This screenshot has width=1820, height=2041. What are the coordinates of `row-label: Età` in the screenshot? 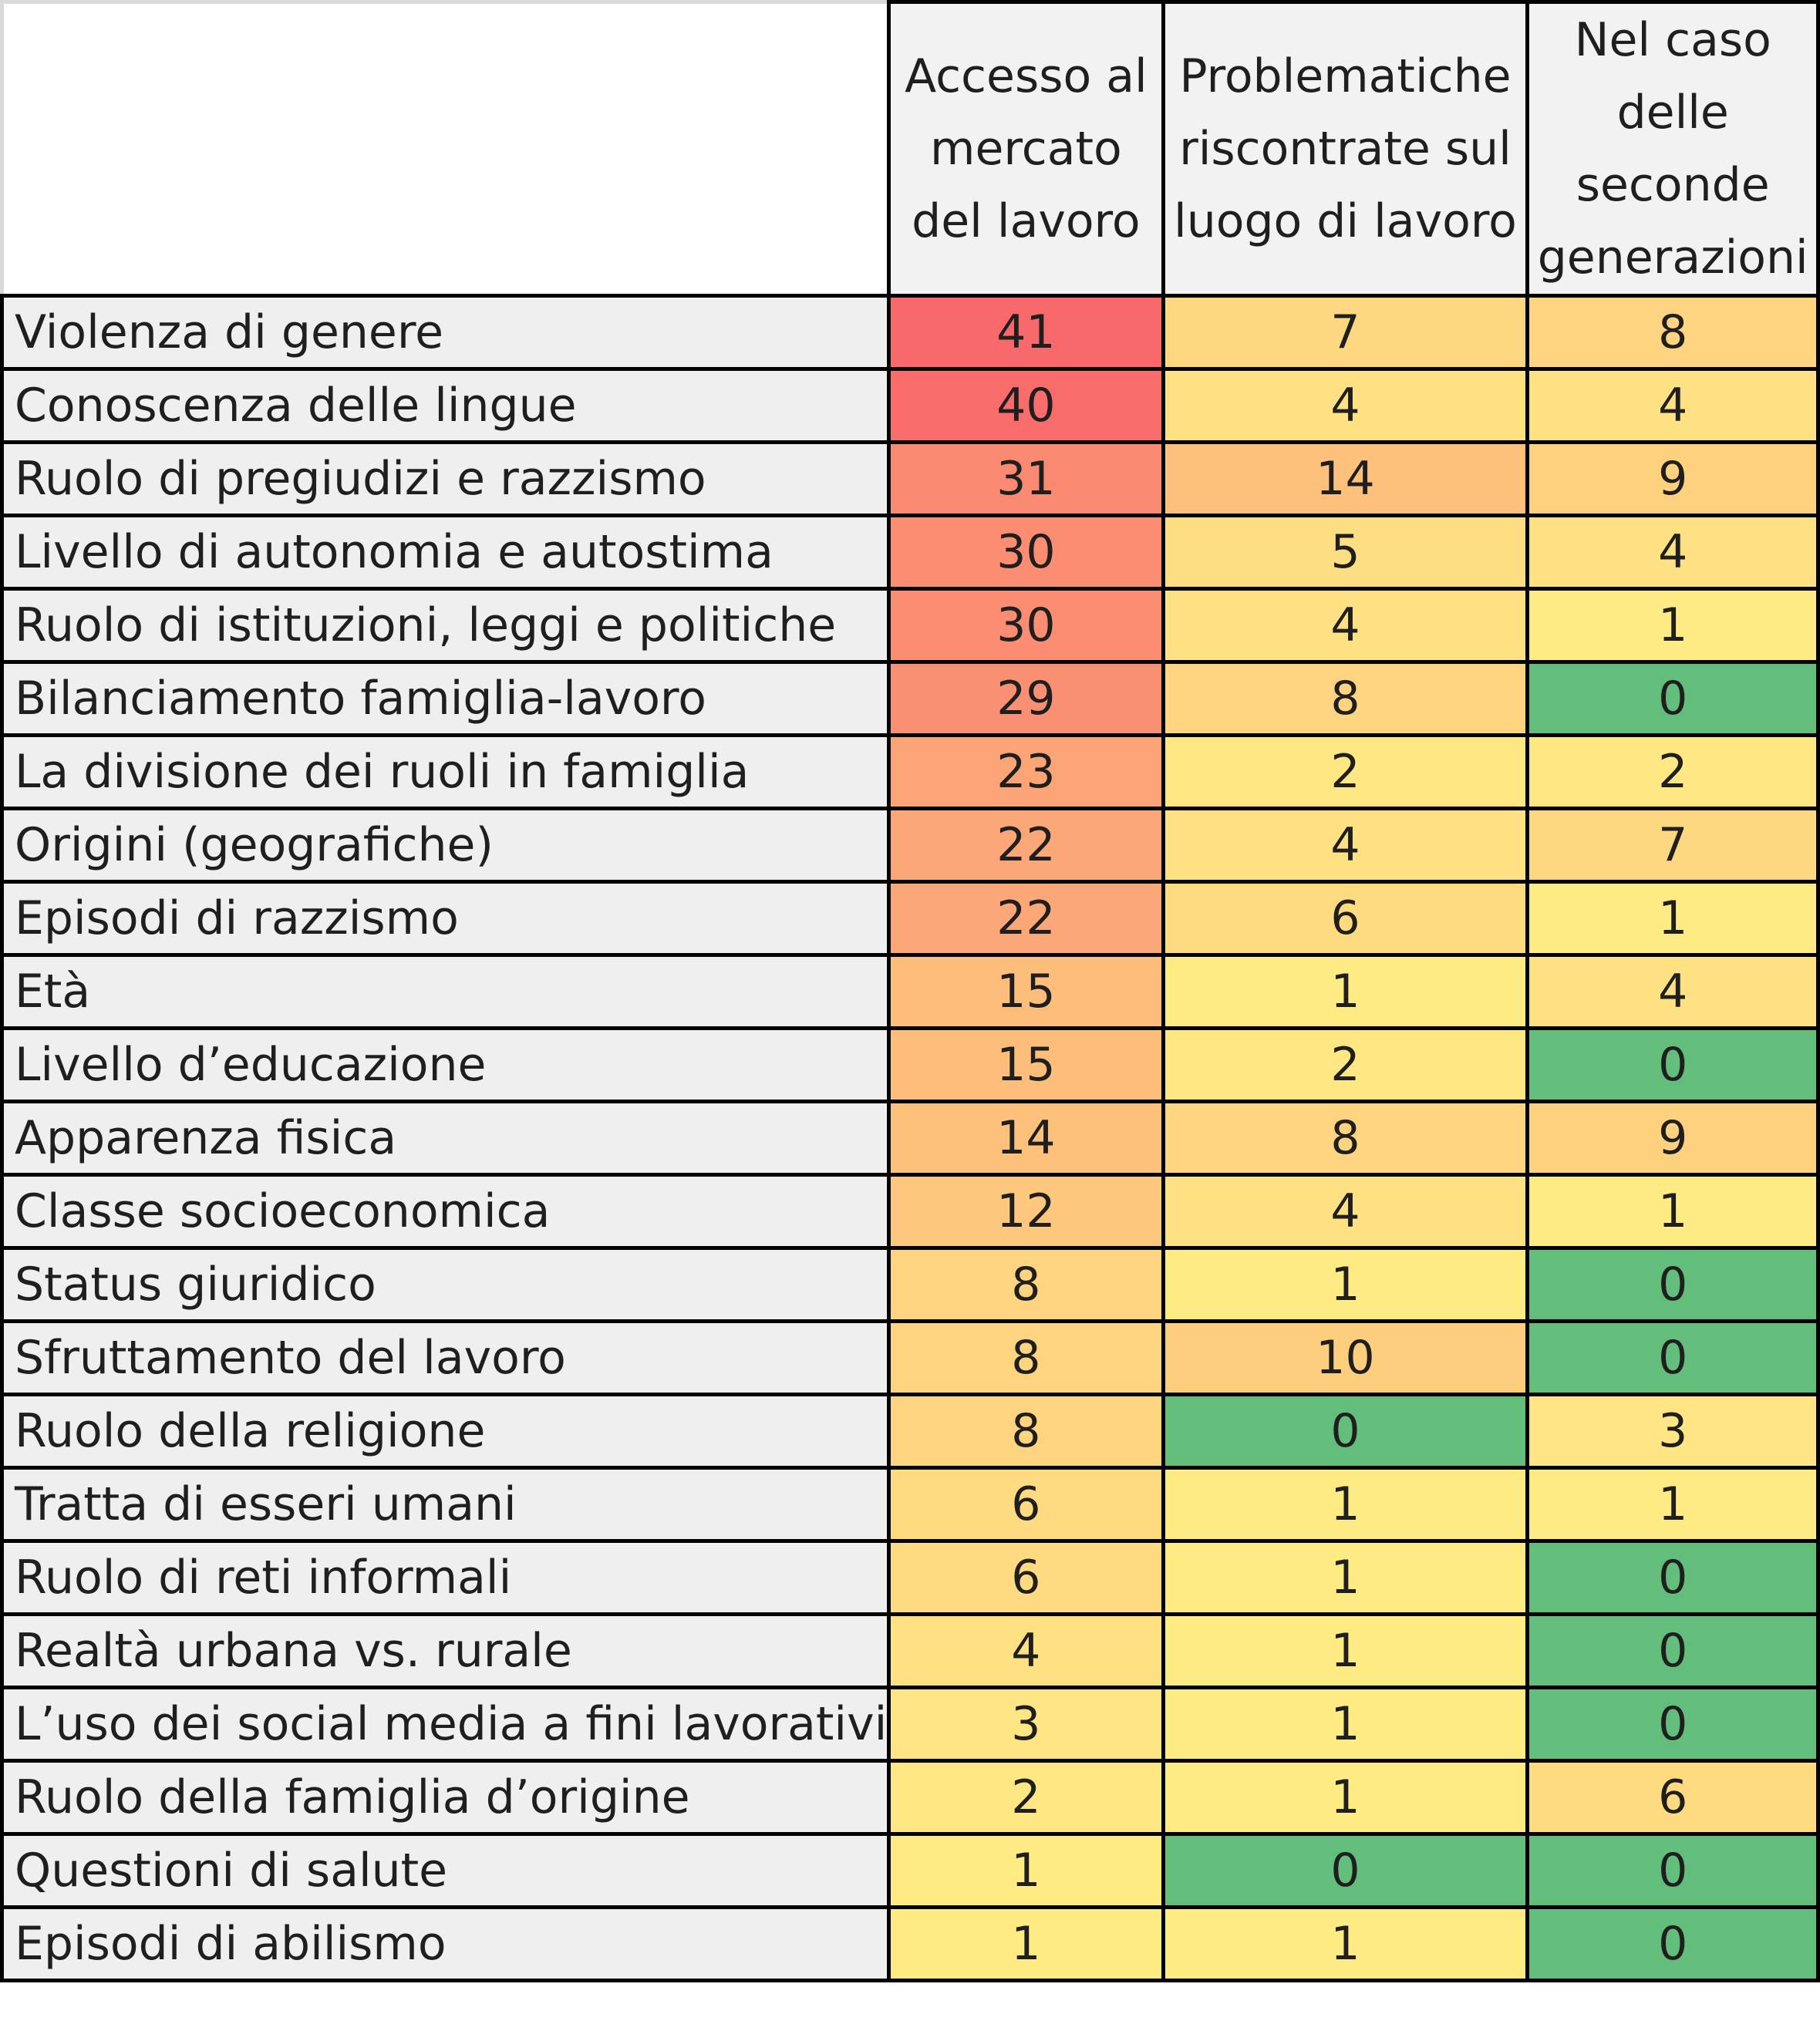 It's located at (445, 992).